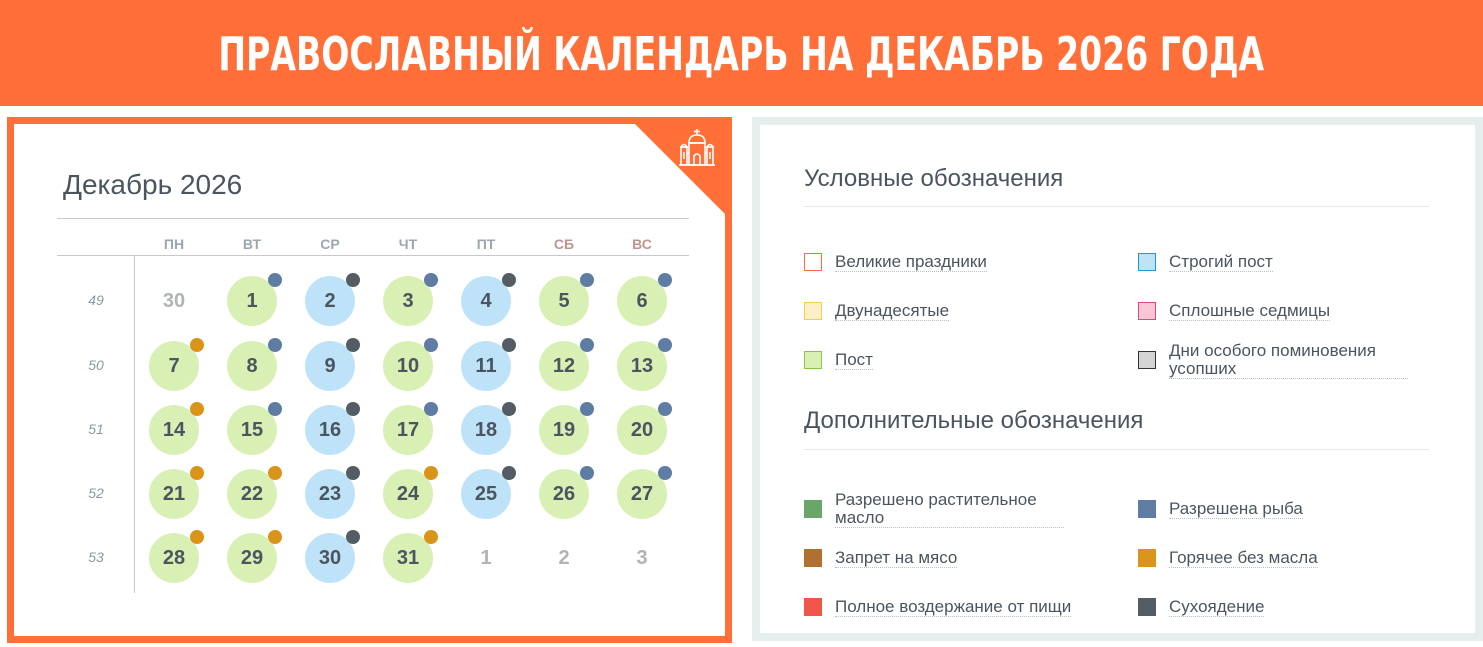  I want to click on day-cell: 18, so click(488, 428).